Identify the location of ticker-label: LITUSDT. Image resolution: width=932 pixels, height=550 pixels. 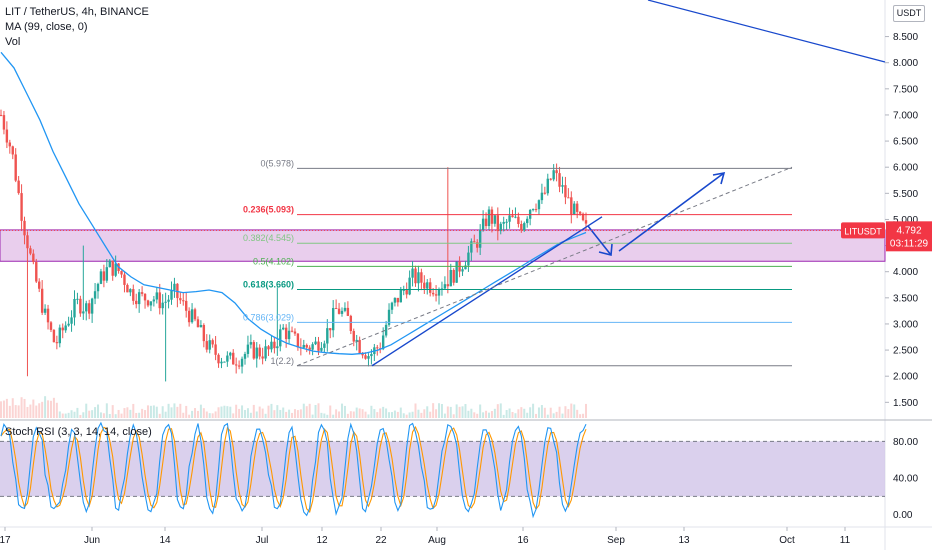
(863, 231).